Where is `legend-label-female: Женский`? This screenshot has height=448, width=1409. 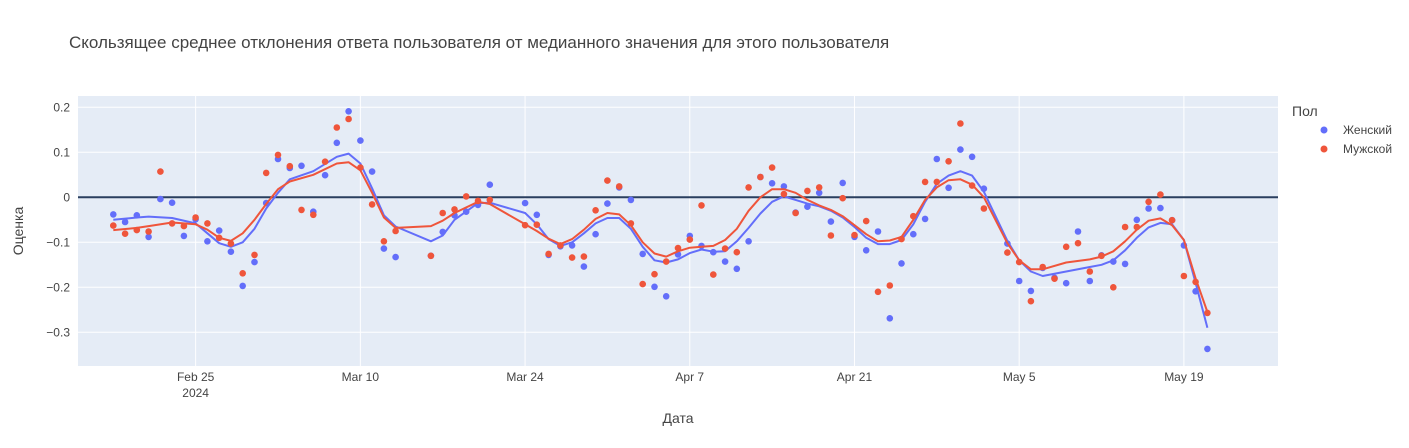 legend-label-female: Женский is located at coordinates (1367, 130).